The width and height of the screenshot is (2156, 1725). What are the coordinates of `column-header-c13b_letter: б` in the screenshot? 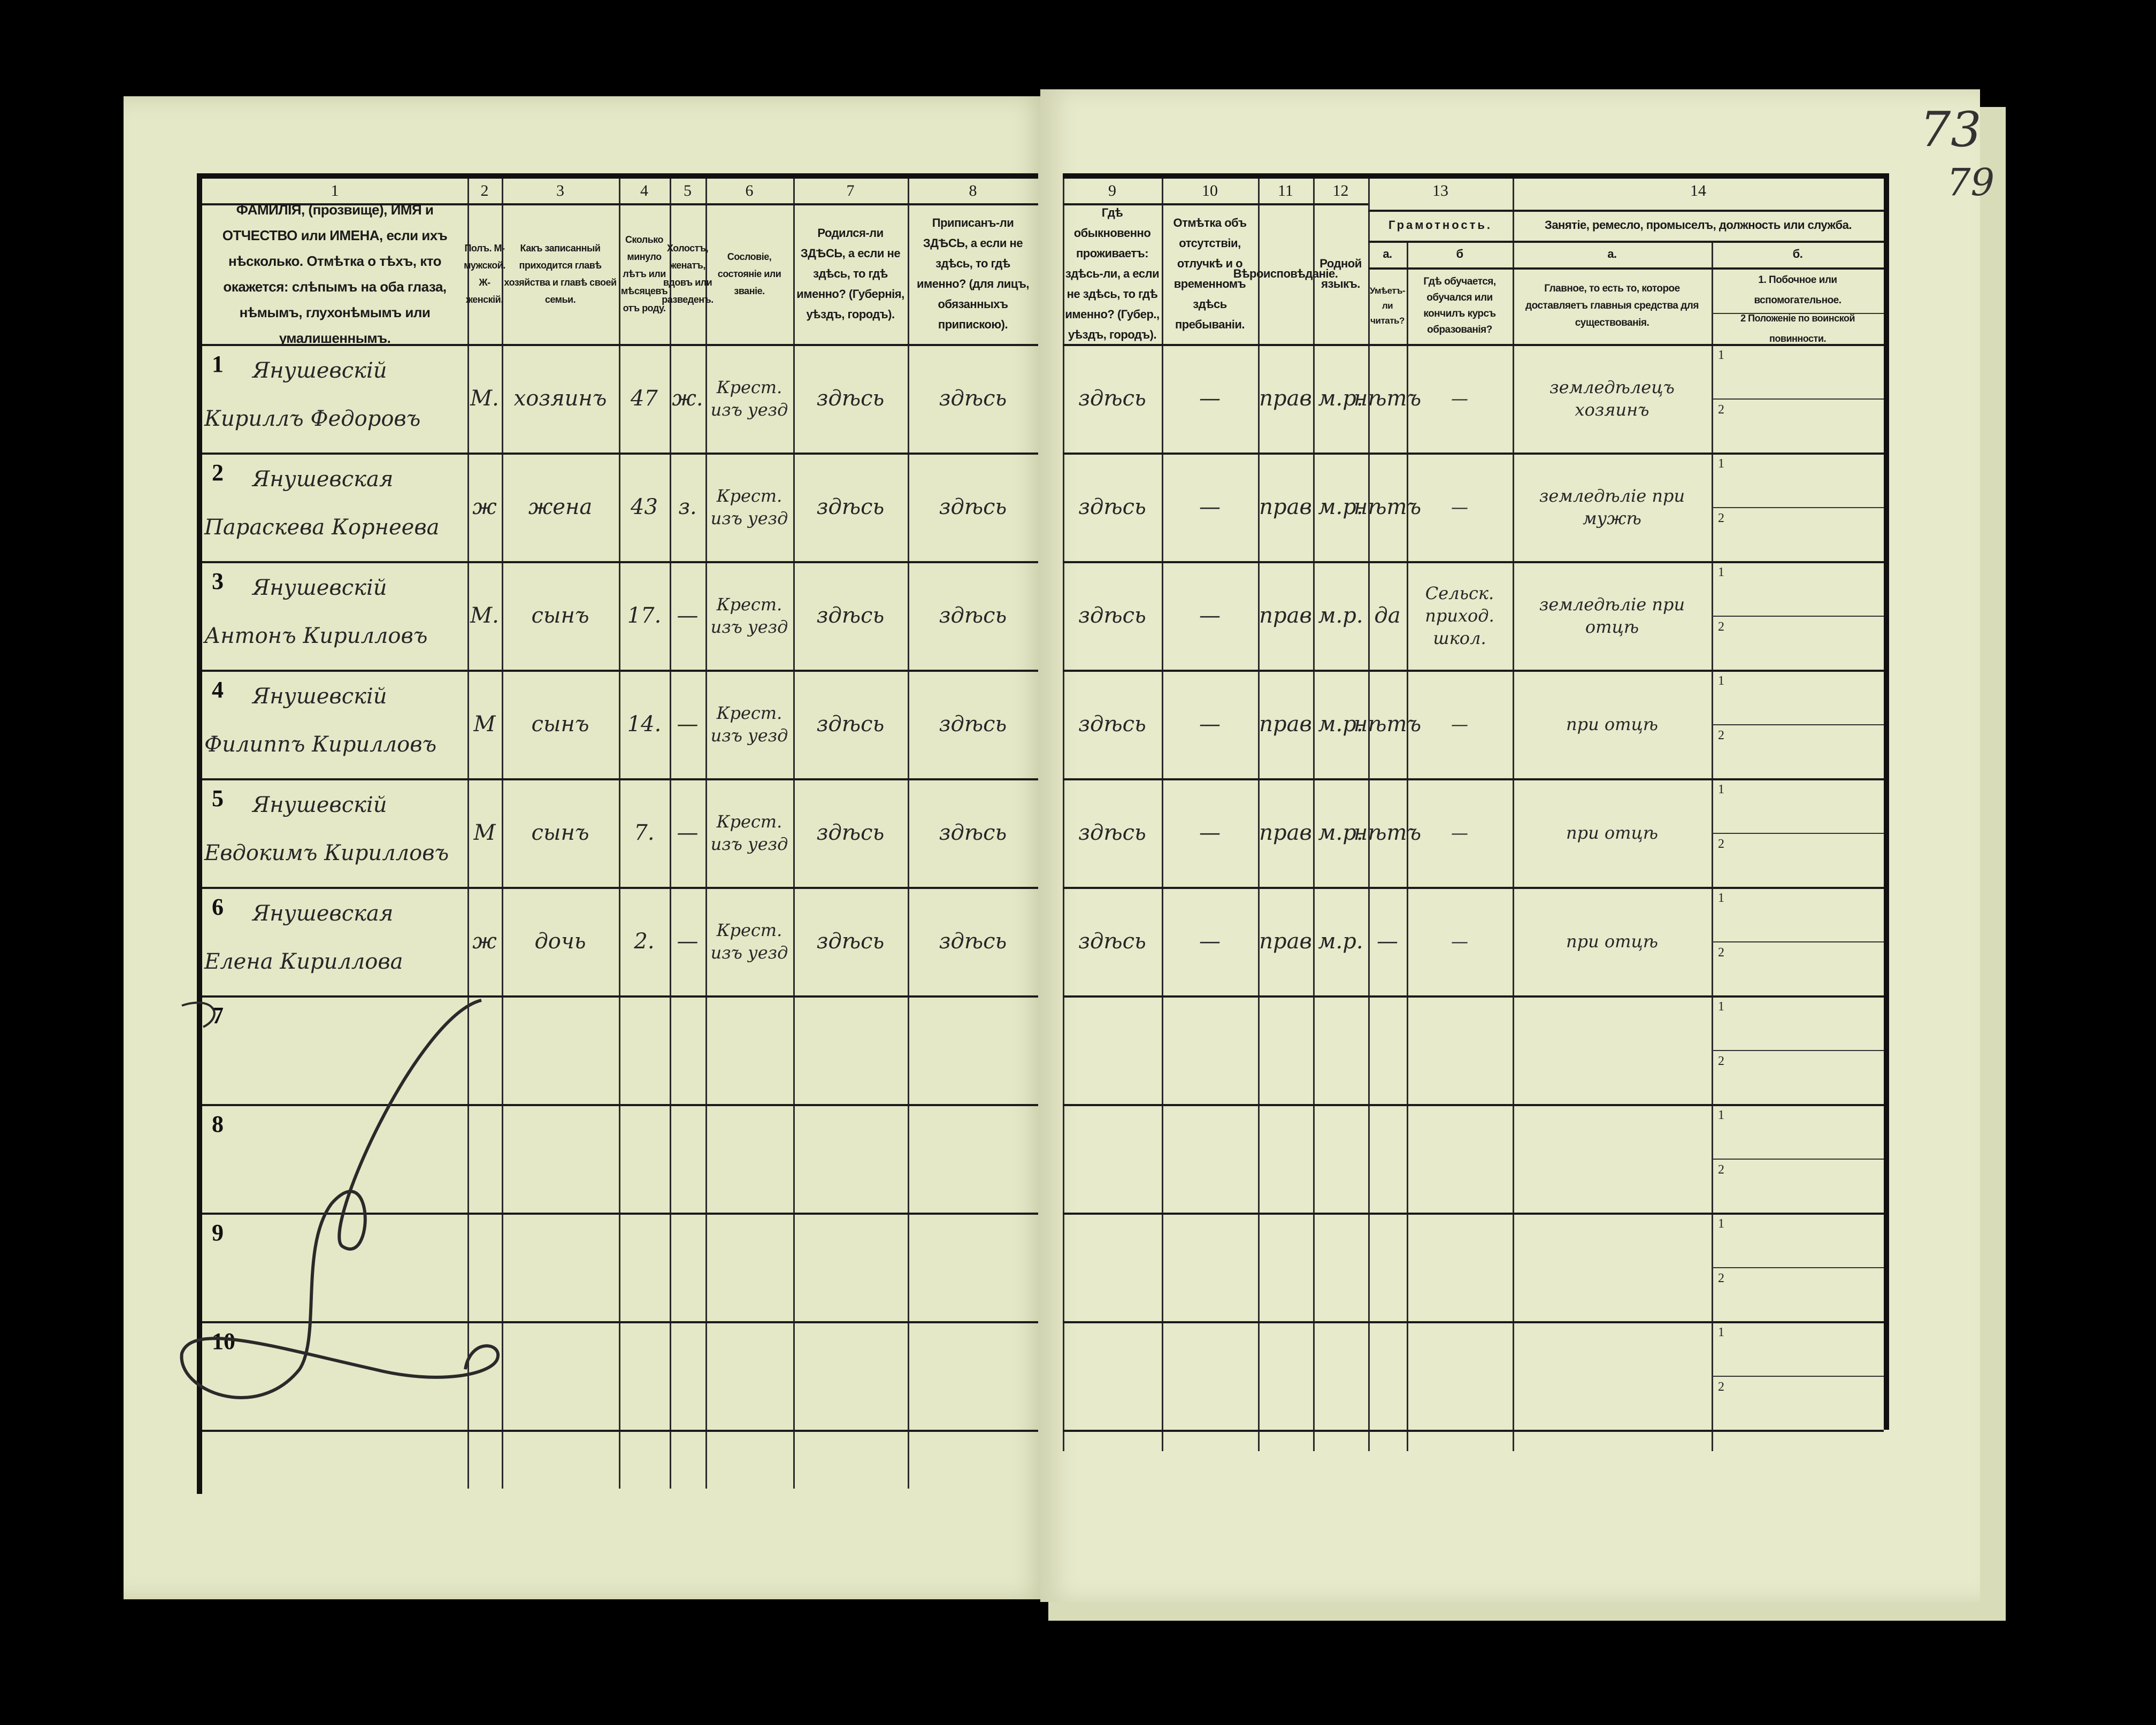 It's located at (1459, 253).